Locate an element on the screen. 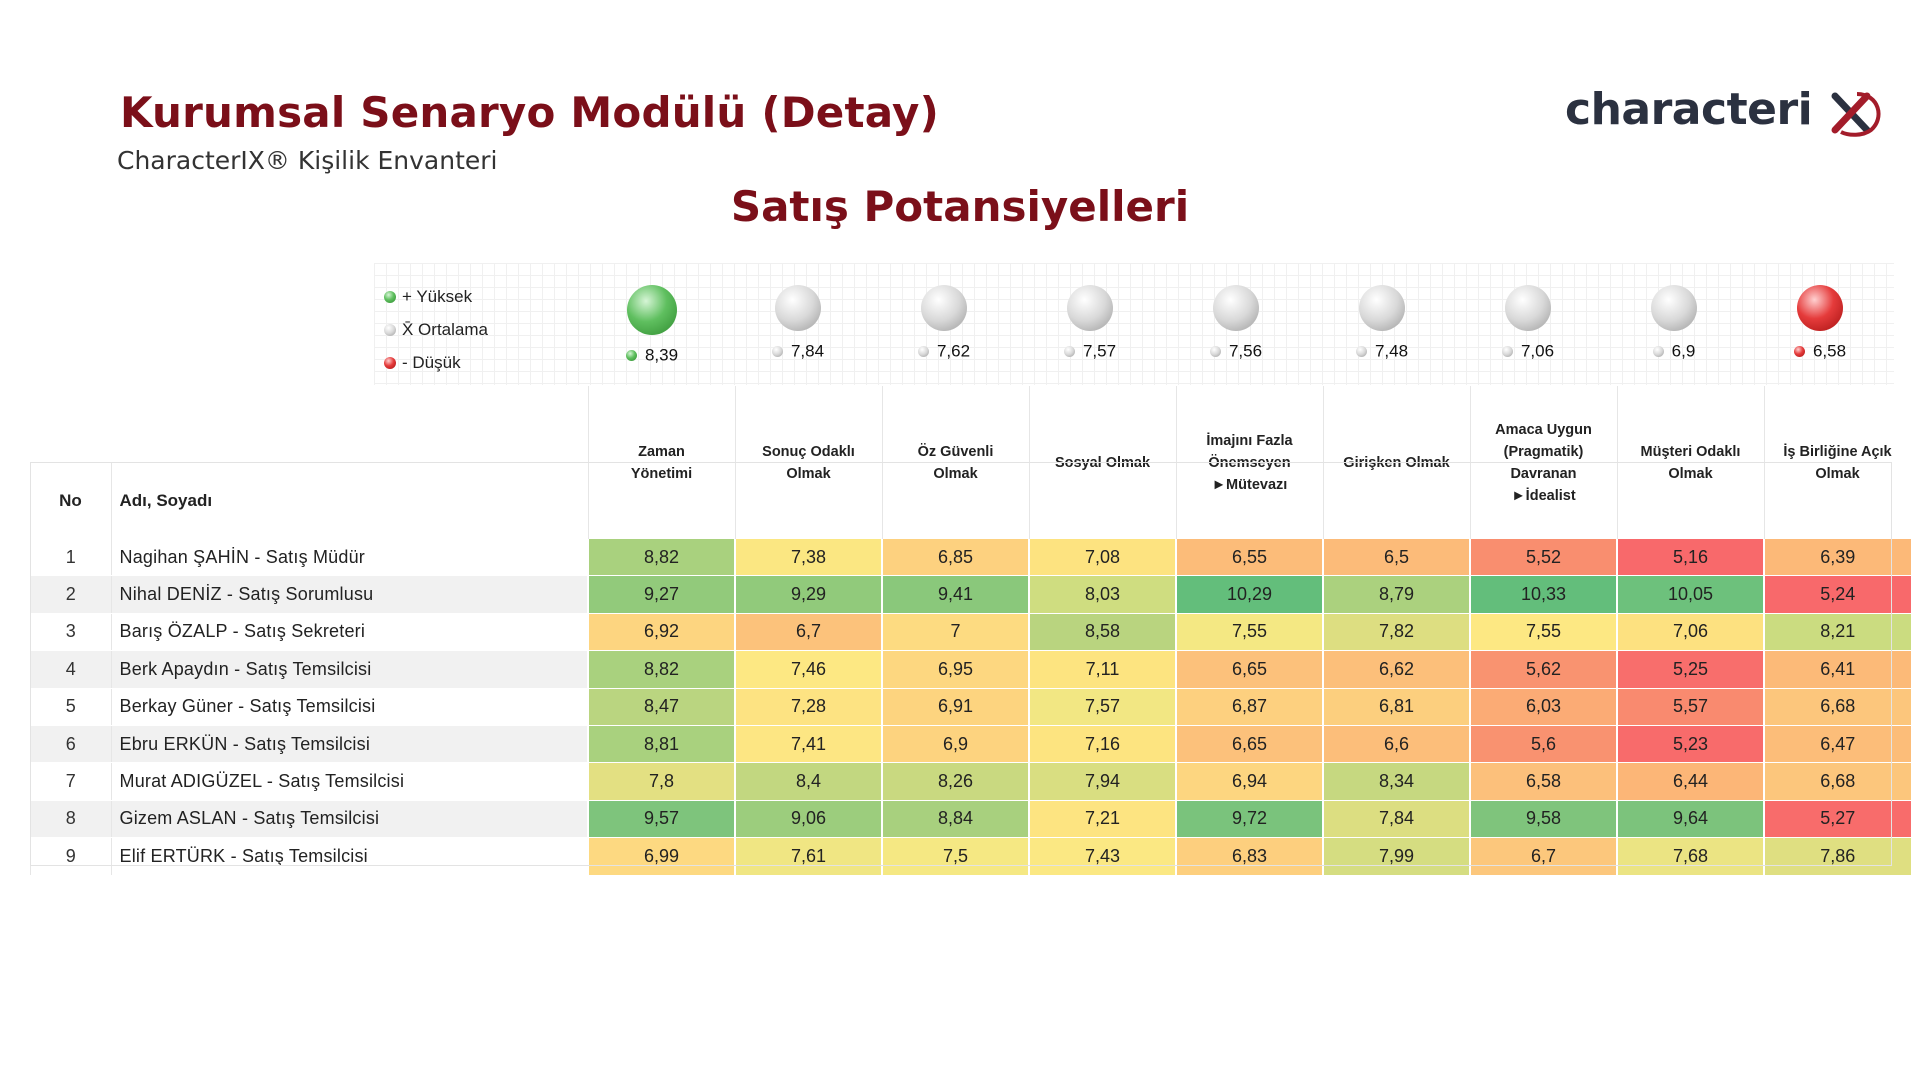  column-header: İmajını Fazla Önemseyen ►Mütevazı is located at coordinates (1249, 462).